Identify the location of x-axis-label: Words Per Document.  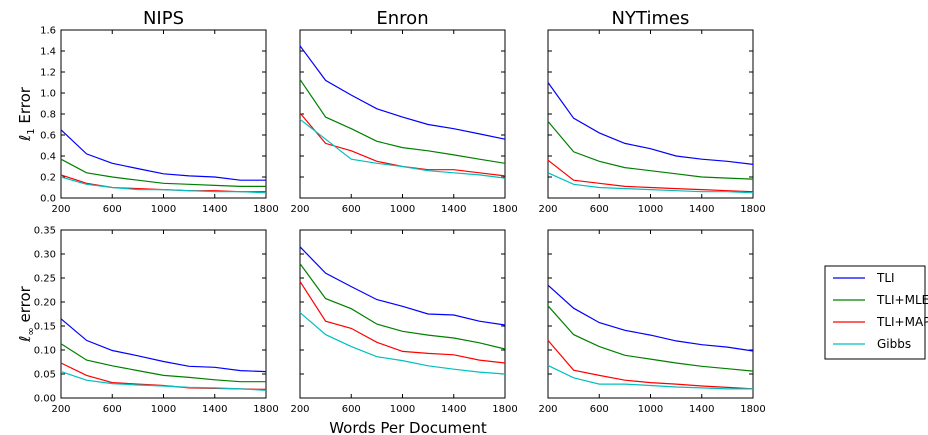
(408, 427).